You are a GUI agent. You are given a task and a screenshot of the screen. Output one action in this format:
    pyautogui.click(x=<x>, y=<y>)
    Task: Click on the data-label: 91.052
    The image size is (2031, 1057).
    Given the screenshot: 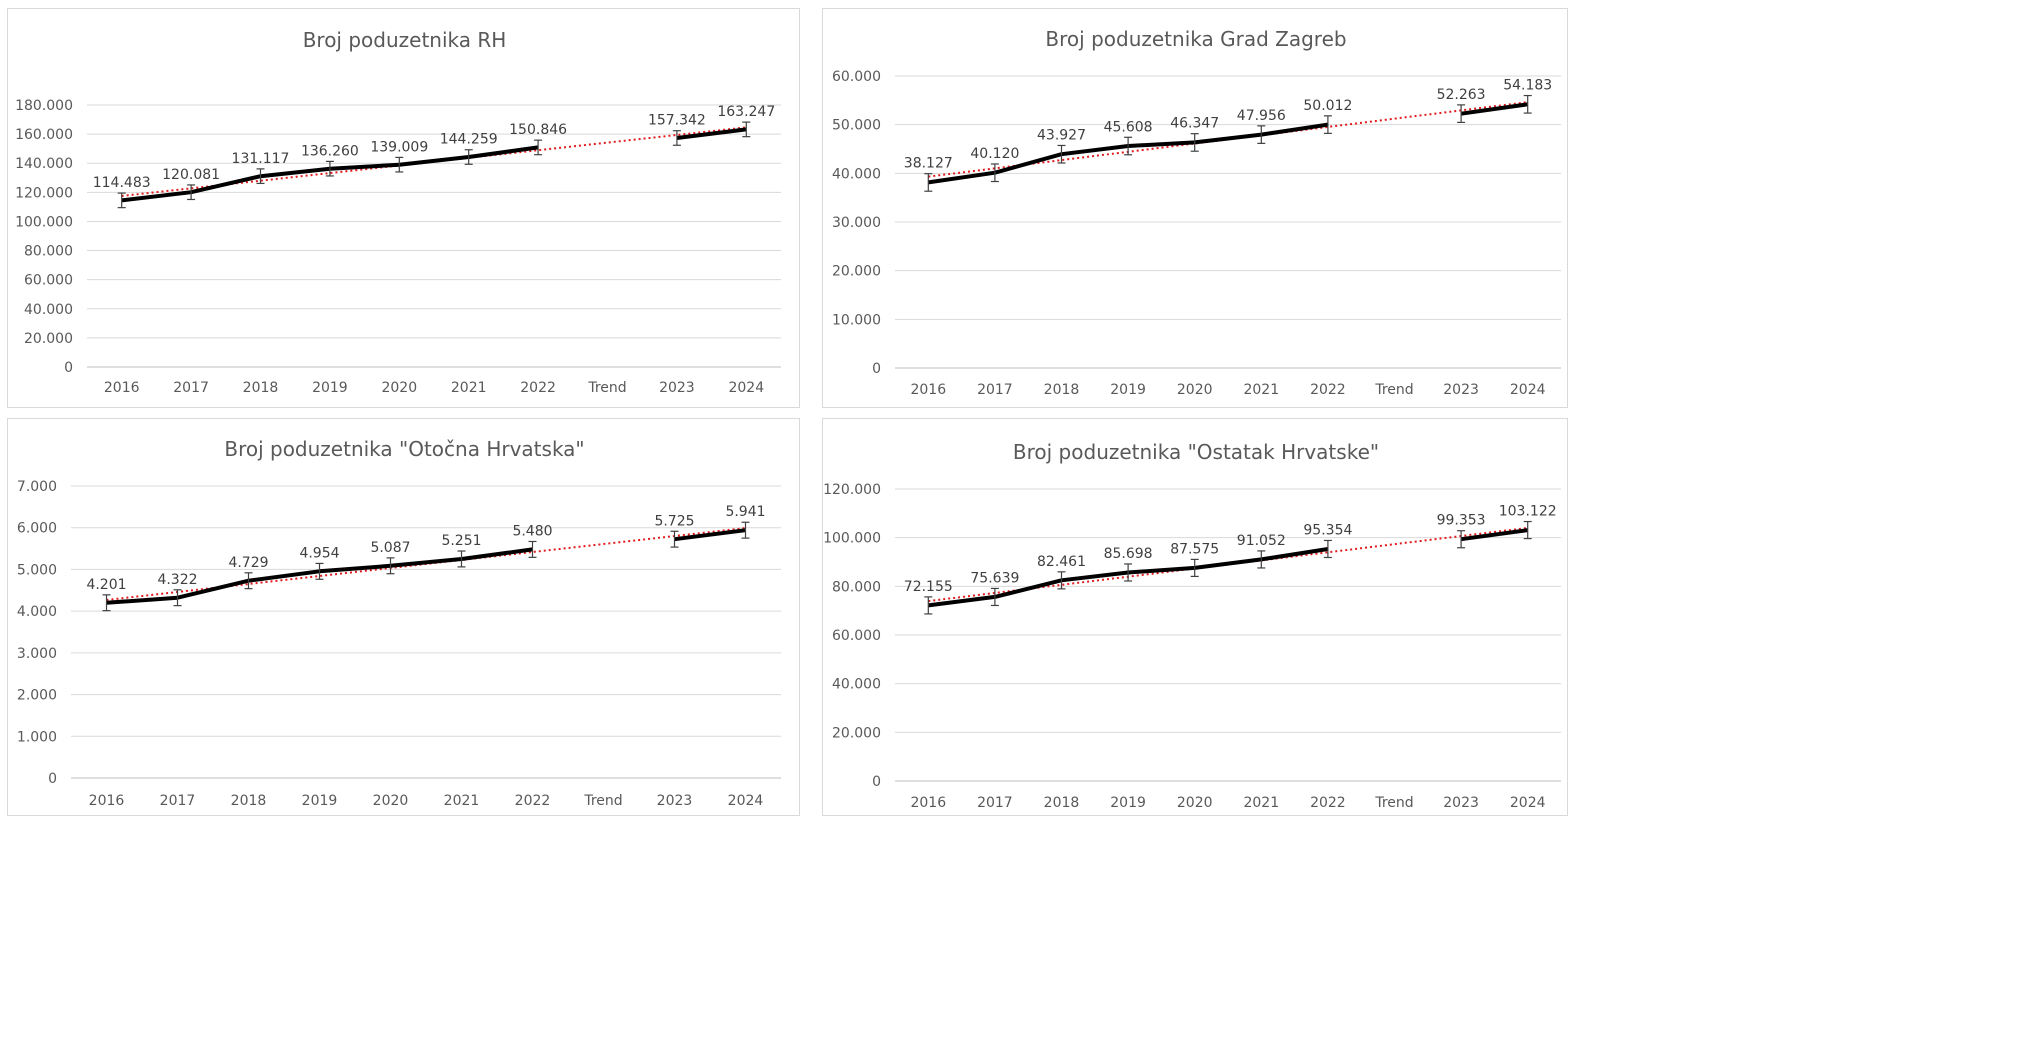 What is the action you would take?
    pyautogui.click(x=1261, y=541)
    